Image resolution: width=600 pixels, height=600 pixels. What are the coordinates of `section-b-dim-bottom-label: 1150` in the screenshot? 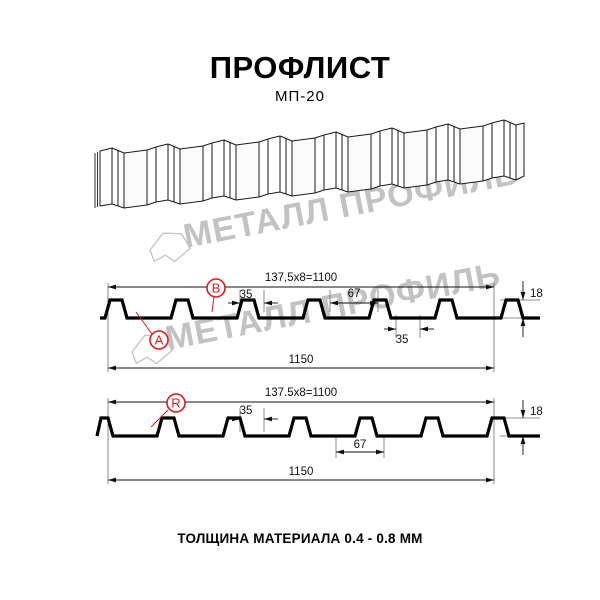 It's located at (301, 472).